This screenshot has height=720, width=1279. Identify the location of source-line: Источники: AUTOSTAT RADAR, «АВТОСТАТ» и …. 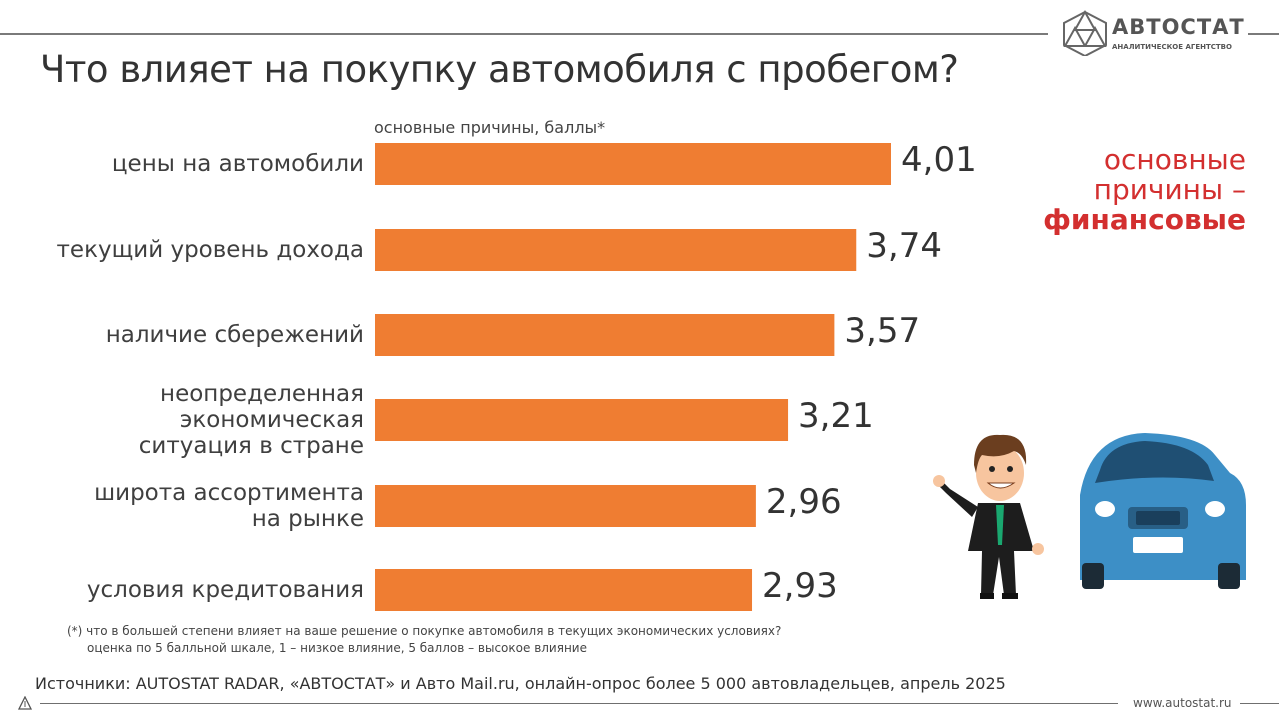
(520, 683).